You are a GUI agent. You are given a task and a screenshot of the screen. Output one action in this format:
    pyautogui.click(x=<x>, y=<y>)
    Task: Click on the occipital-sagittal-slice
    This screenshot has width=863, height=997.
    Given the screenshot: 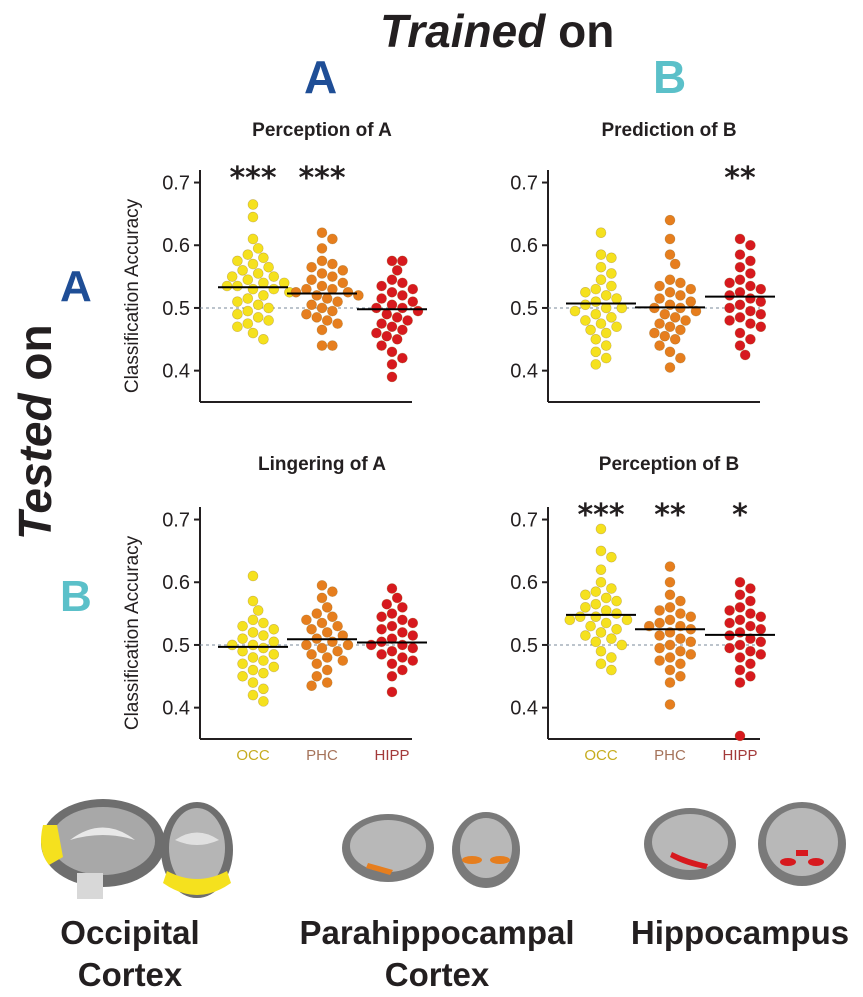 What is the action you would take?
    pyautogui.click(x=103, y=849)
    